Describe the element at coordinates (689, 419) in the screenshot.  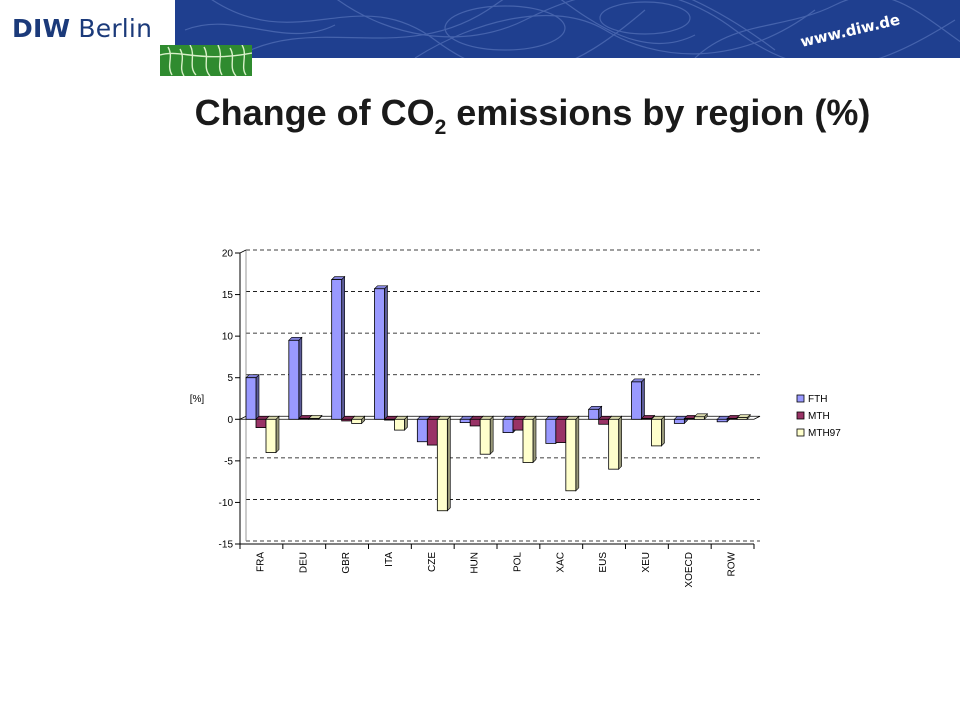
I see `bar-mth-xoecd` at that location.